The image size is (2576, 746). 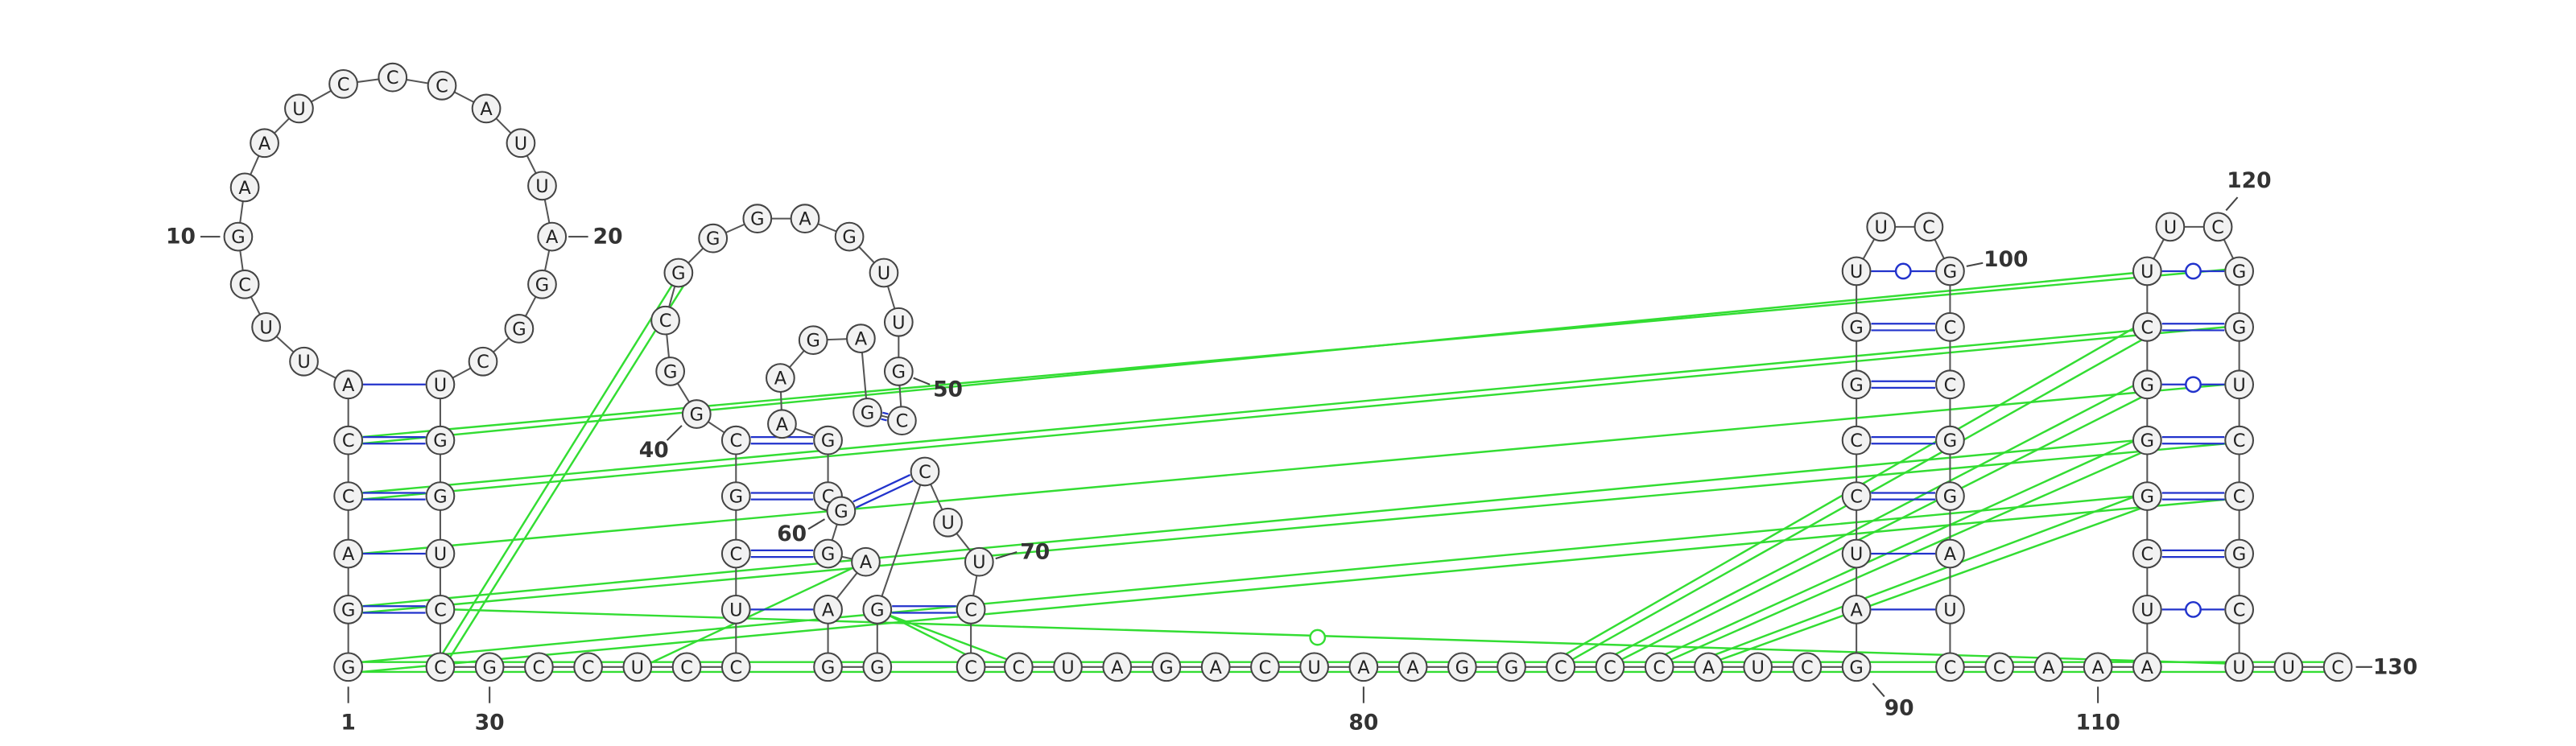 What do you see at coordinates (901, 540) in the screenshot?
I see `backbone-link` at bounding box center [901, 540].